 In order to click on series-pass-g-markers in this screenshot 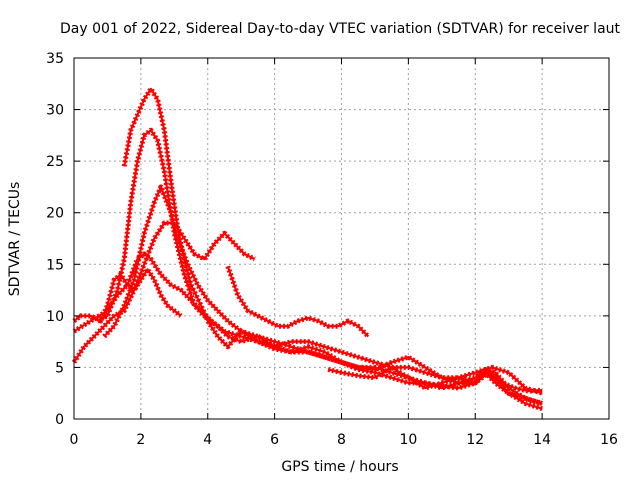, I will do `click(298, 302)`.